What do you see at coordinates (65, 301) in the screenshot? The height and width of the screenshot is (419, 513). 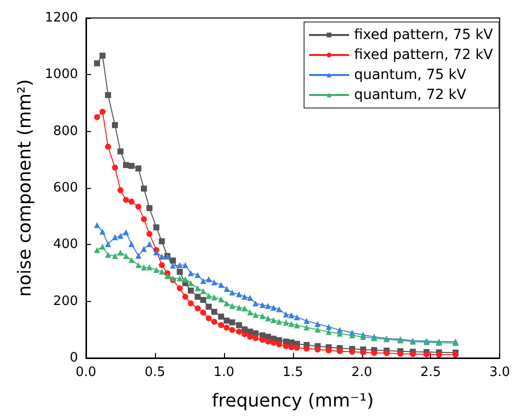 I see `y-tick-label: 200` at bounding box center [65, 301].